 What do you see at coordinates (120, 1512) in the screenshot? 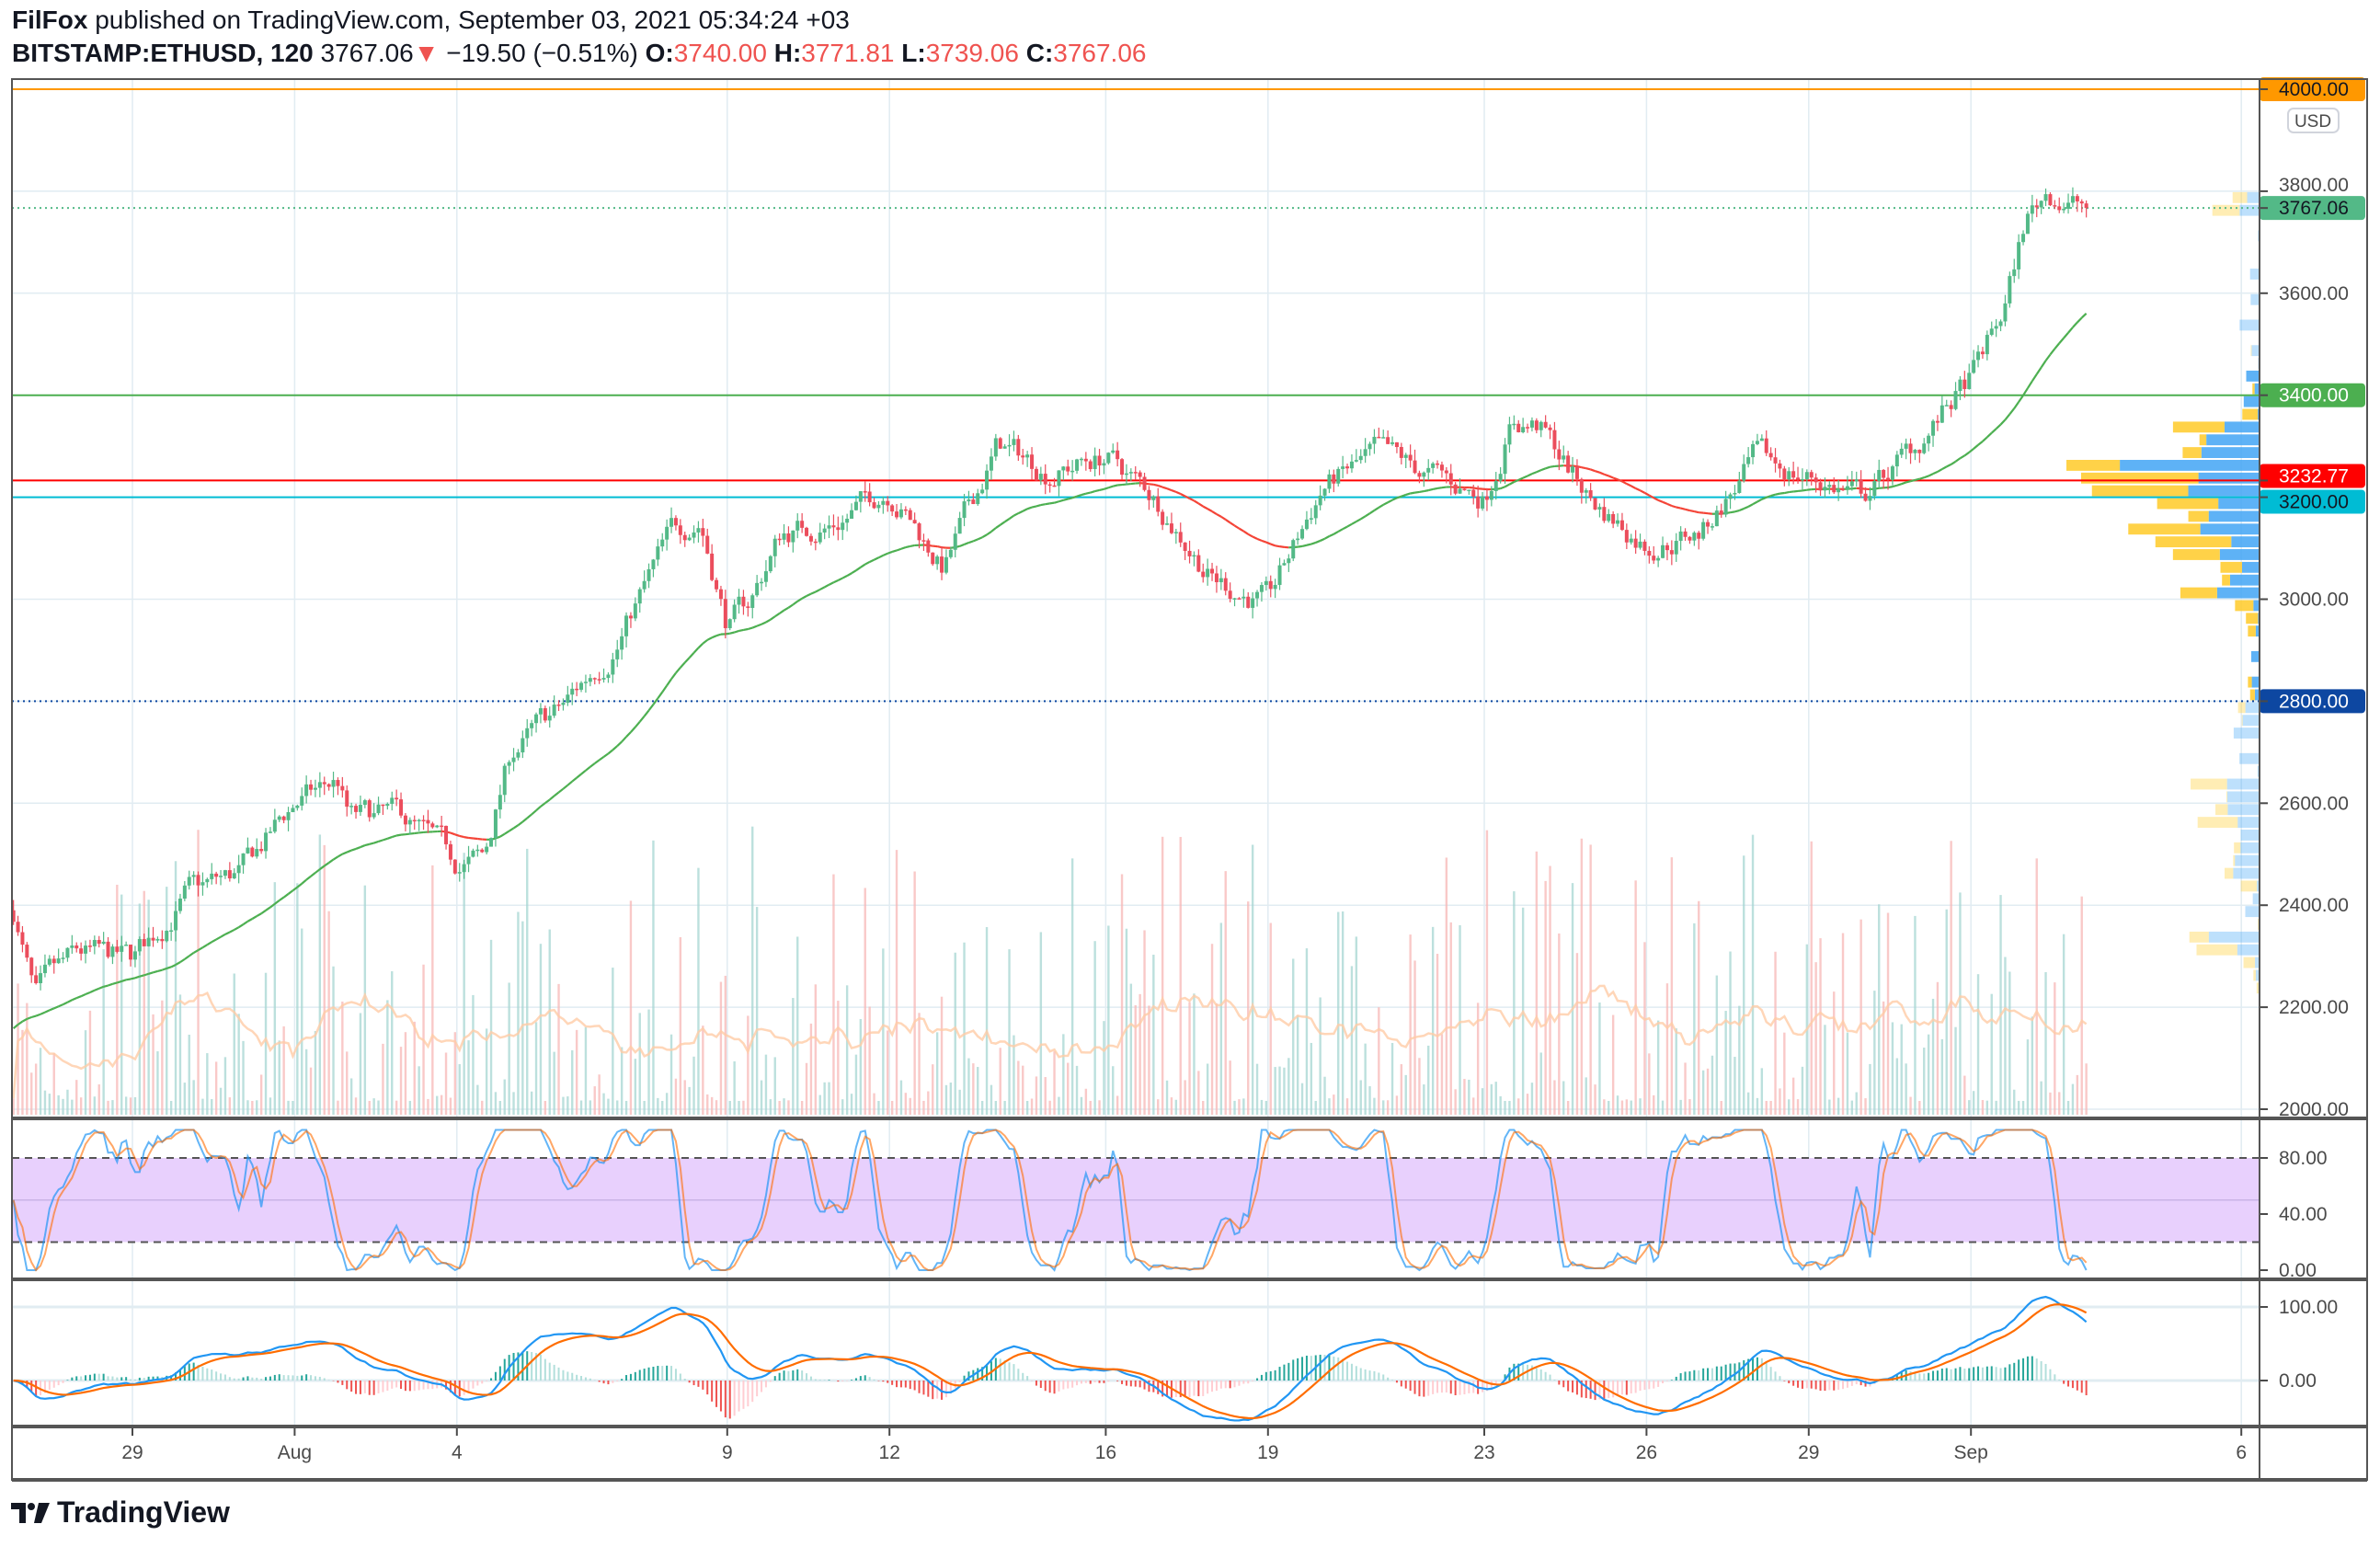
I see `tradingview-logo: TradingView` at bounding box center [120, 1512].